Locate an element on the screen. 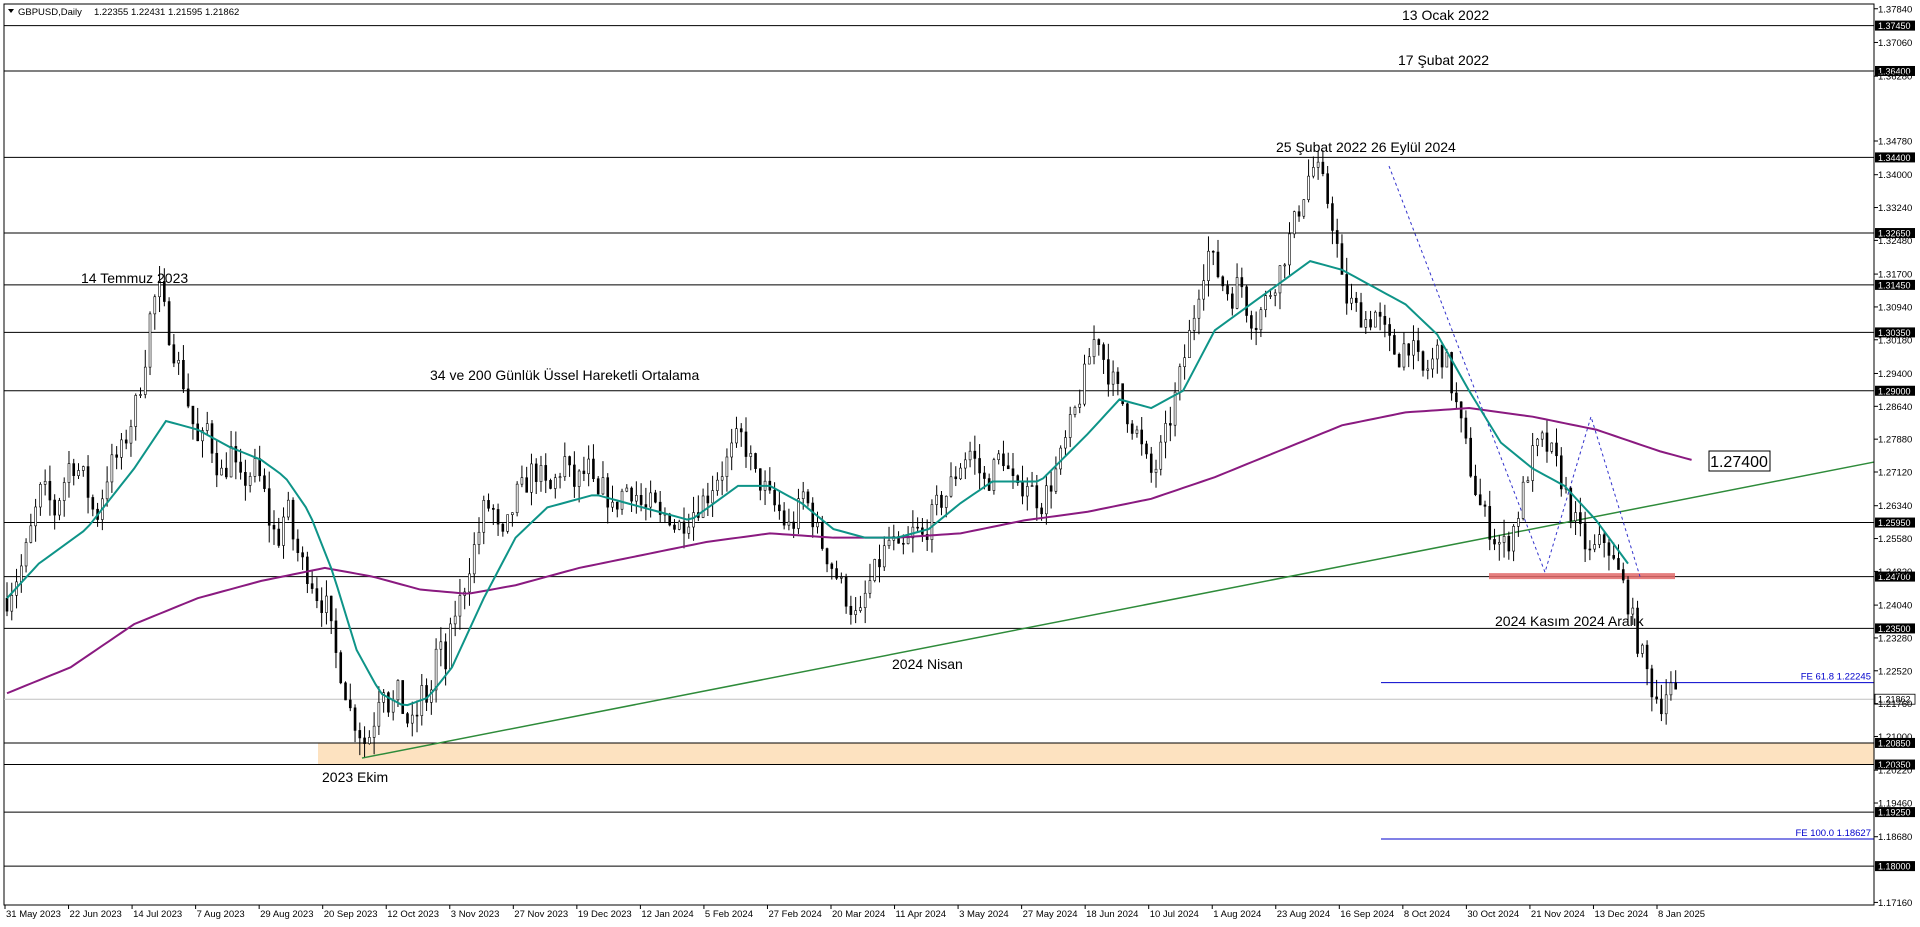 The height and width of the screenshot is (927, 1920). ann-13-ocak-2022: 13 Ocak 2022 is located at coordinates (1445, 15).